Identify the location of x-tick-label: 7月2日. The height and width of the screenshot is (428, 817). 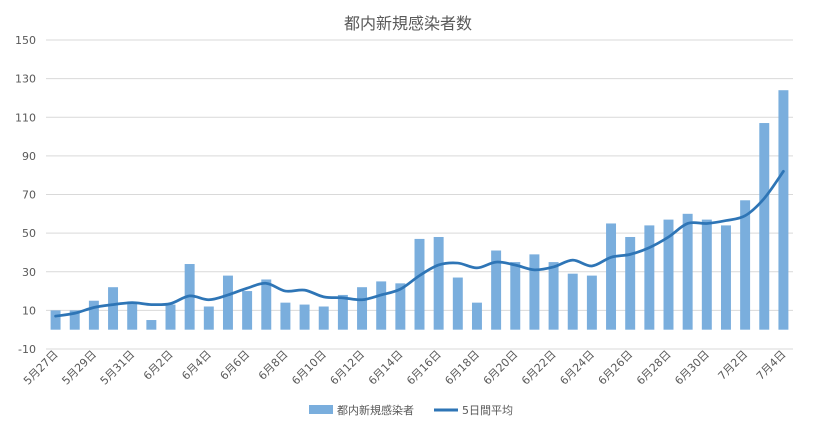
(733, 365).